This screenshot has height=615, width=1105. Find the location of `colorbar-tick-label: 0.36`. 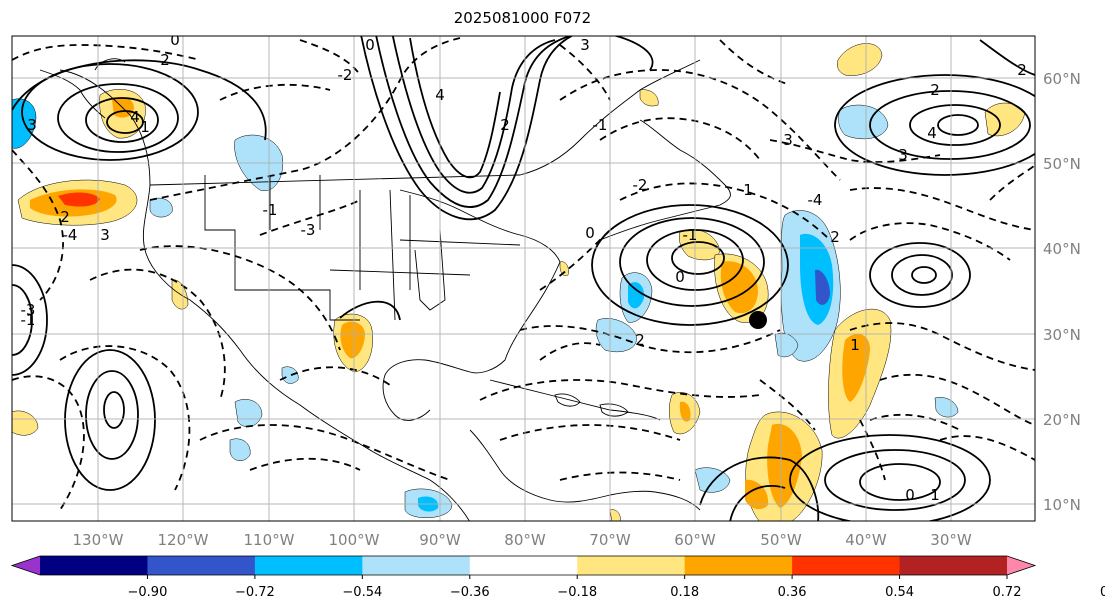

colorbar-tick-label: 0.36 is located at coordinates (792, 592).